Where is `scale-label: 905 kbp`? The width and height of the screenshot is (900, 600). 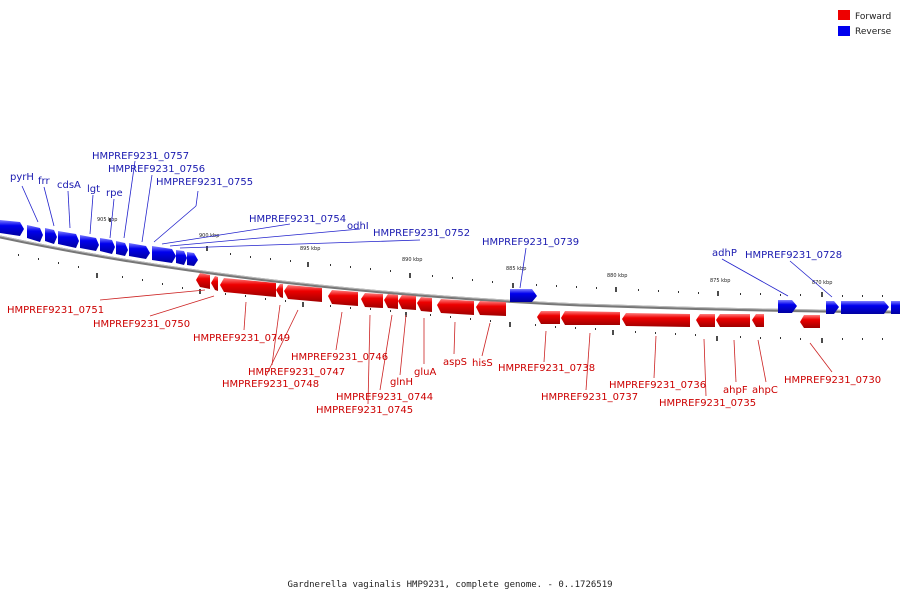
scale-label: 905 kbp is located at coordinates (107, 220).